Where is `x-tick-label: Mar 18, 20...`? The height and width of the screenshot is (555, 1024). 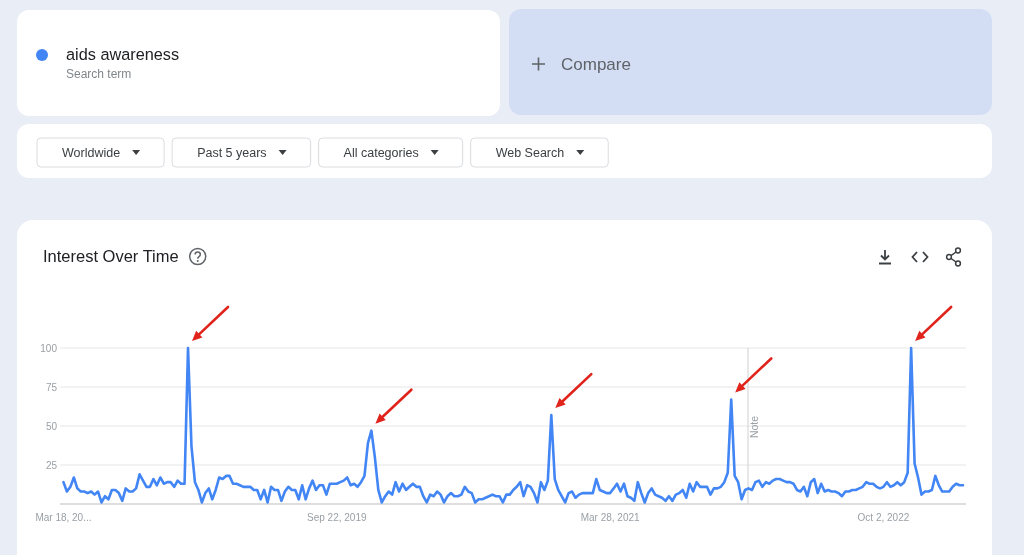
x-tick-label: Mar 18, 20... is located at coordinates (63, 517).